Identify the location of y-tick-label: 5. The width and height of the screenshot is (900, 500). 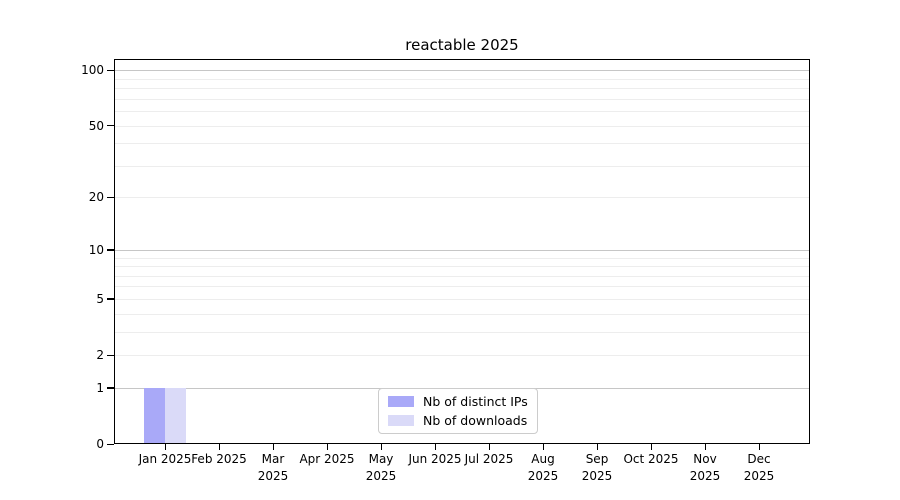
(100, 298).